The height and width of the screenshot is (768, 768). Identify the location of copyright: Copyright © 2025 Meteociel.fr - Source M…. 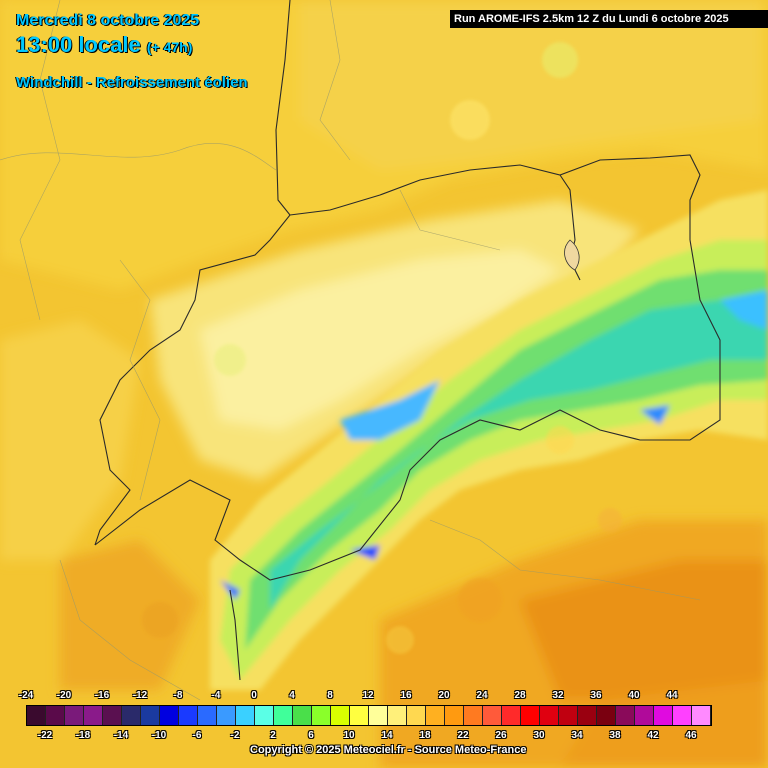
(388, 750).